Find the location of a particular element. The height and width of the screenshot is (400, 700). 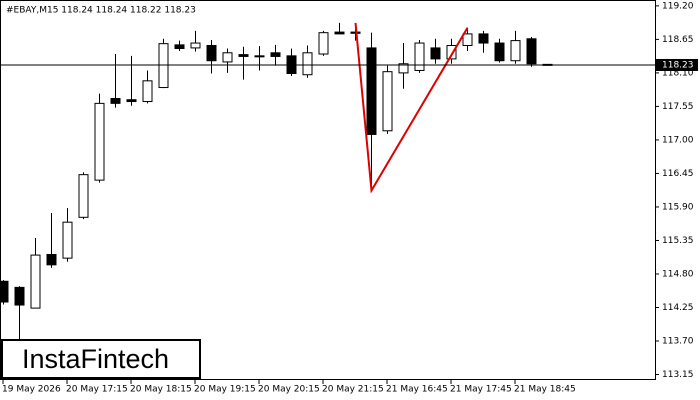

y-tick-label: 116.45 is located at coordinates (678, 174).